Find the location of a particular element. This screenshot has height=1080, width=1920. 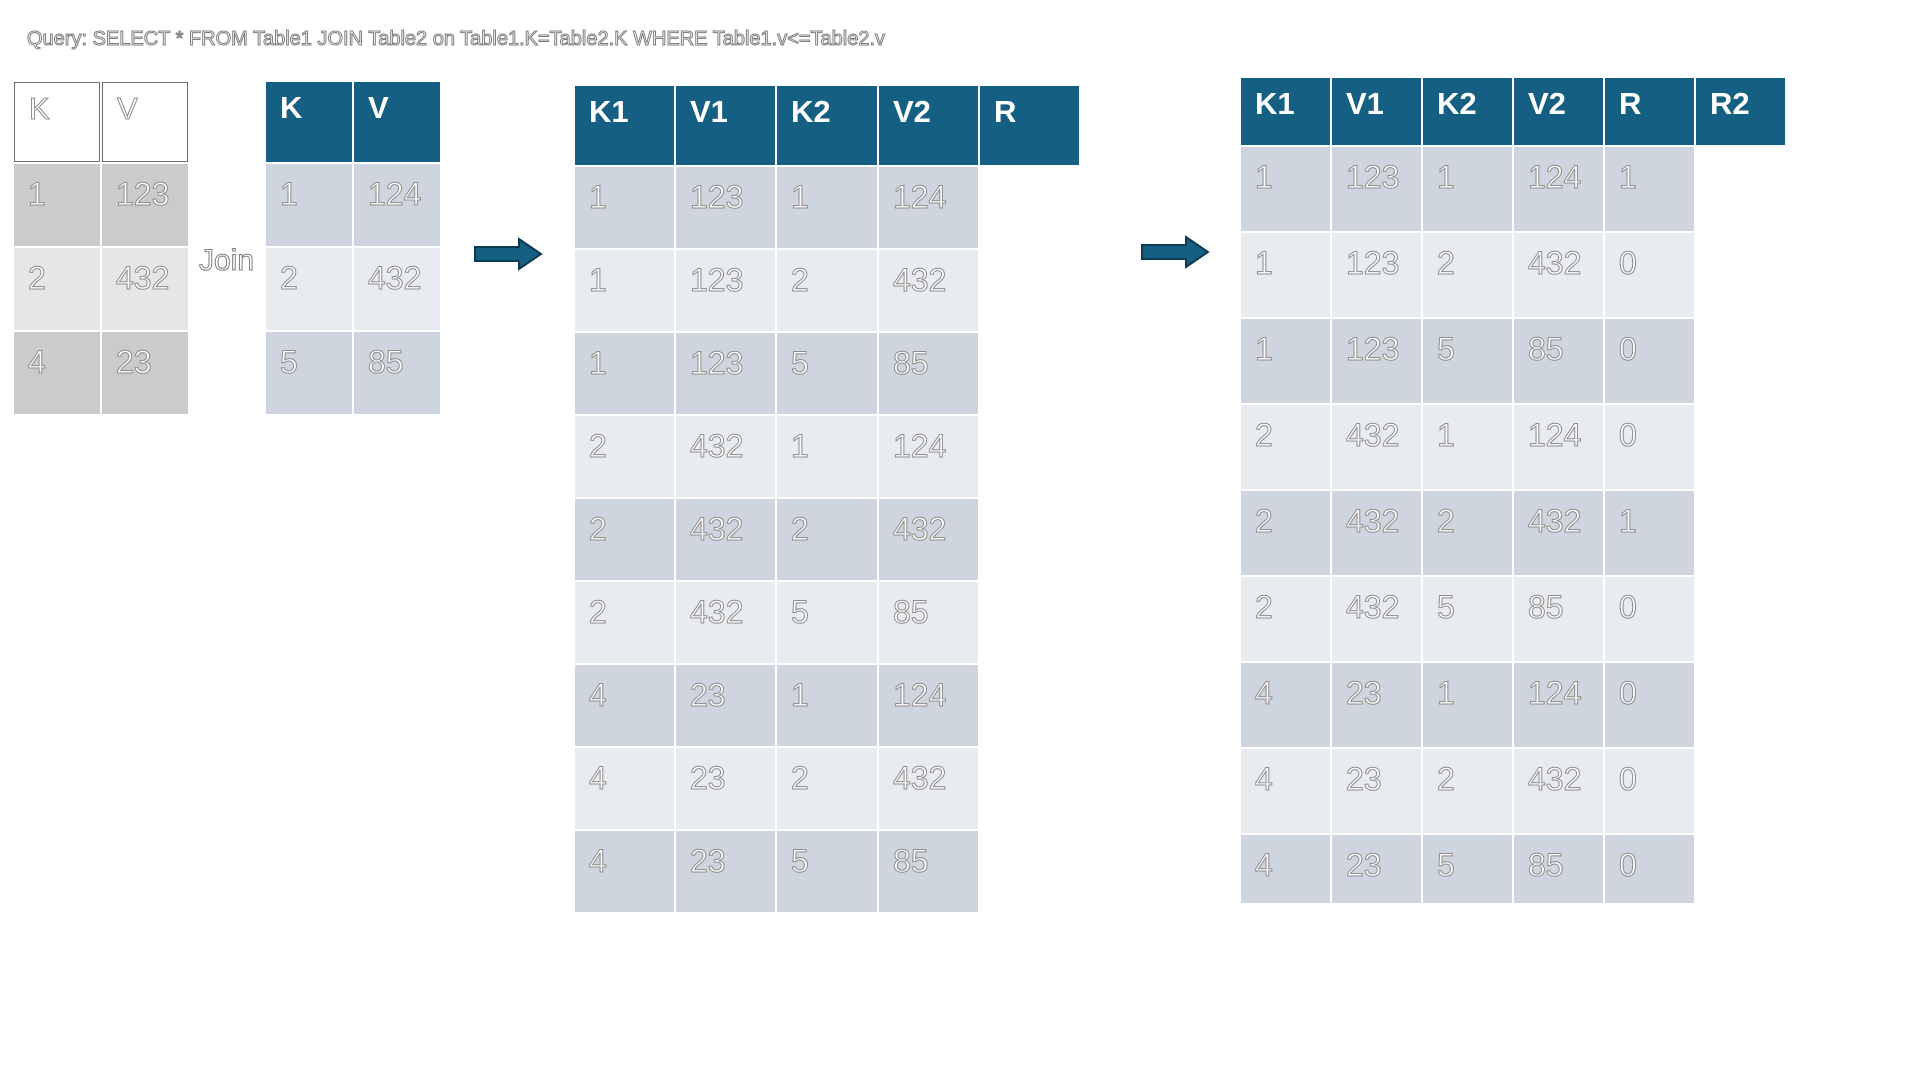

header-cell: V1 is located at coordinates (725, 125).